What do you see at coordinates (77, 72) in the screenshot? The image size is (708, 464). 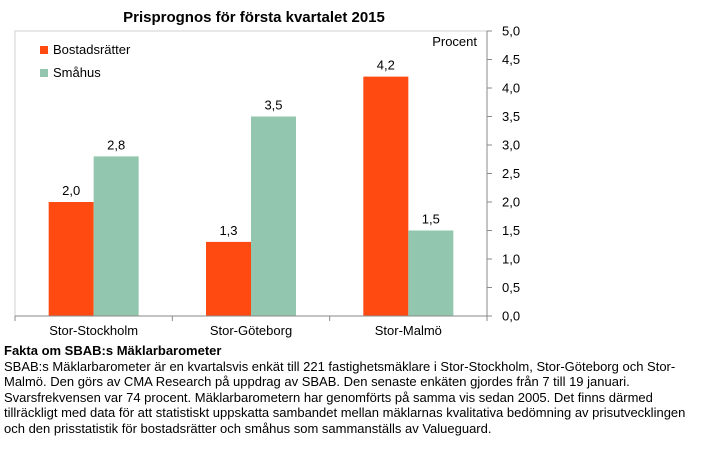 I see `legend-label: Småhus` at bounding box center [77, 72].